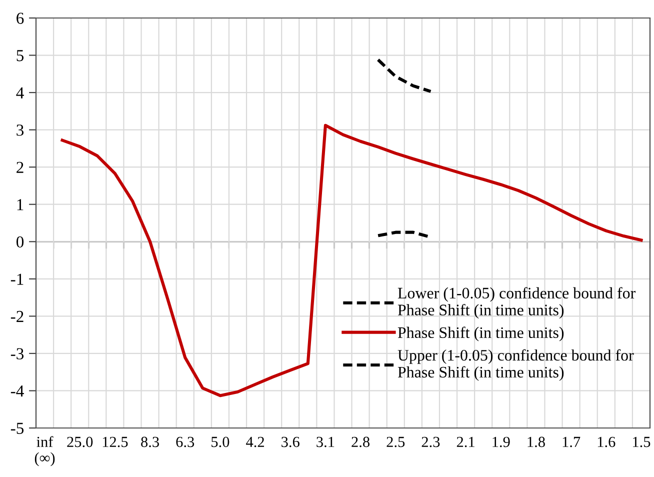  Describe the element at coordinates (17, 391) in the screenshot. I see `y-tick-label: -4` at that location.